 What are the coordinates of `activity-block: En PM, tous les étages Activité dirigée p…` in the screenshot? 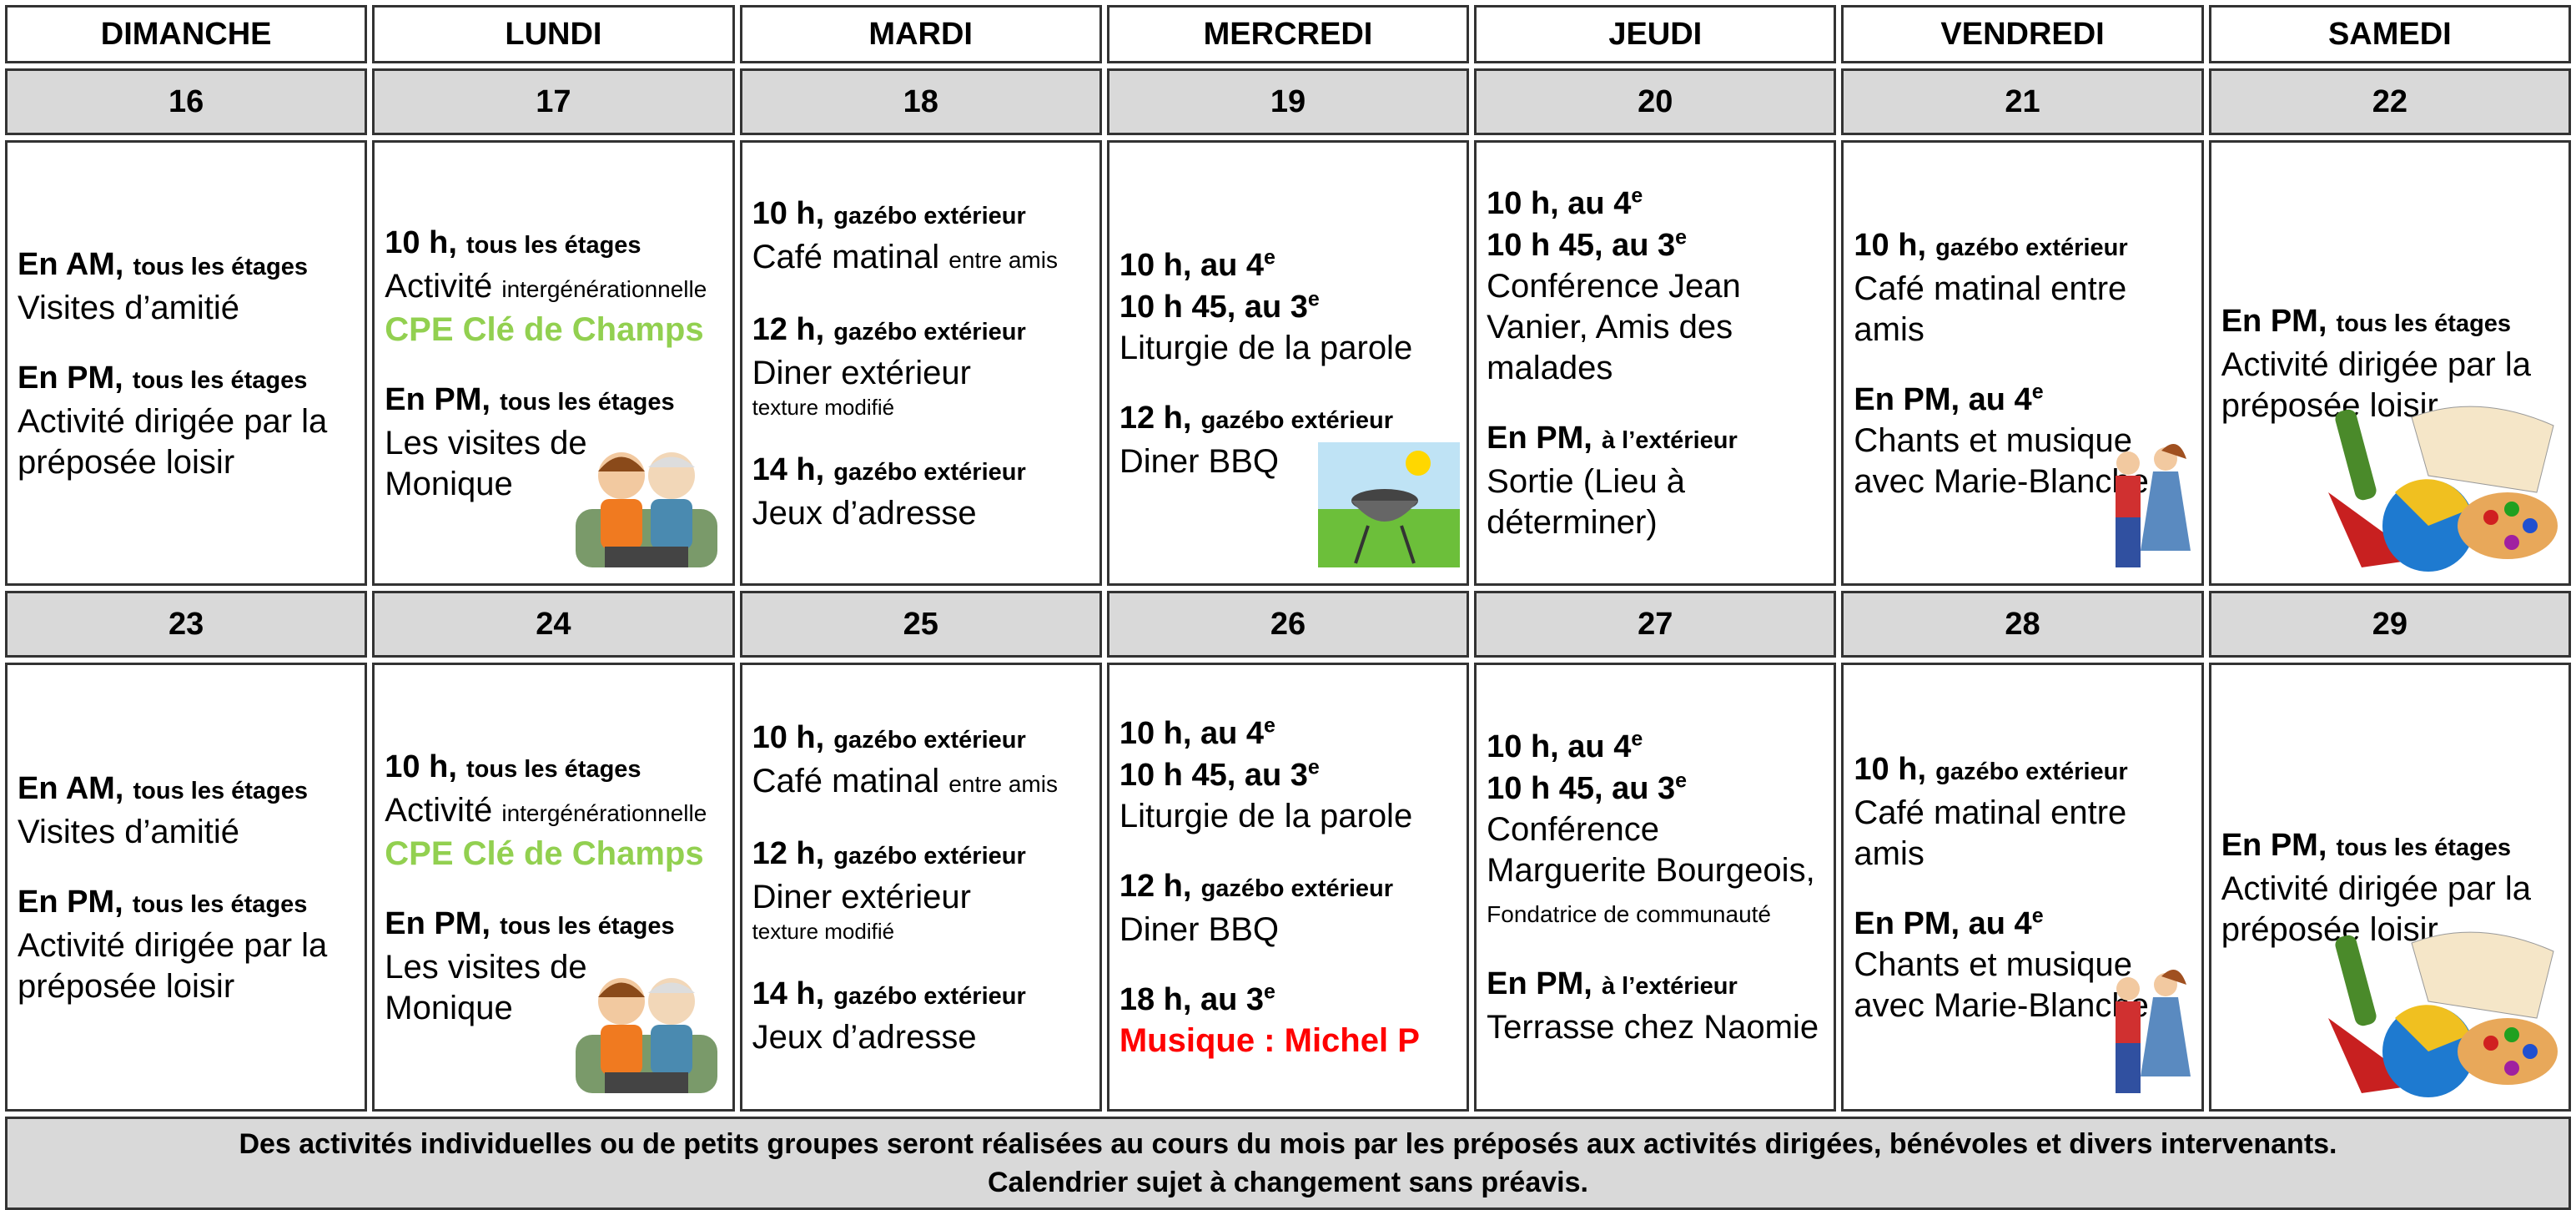 It's located at (186, 420).